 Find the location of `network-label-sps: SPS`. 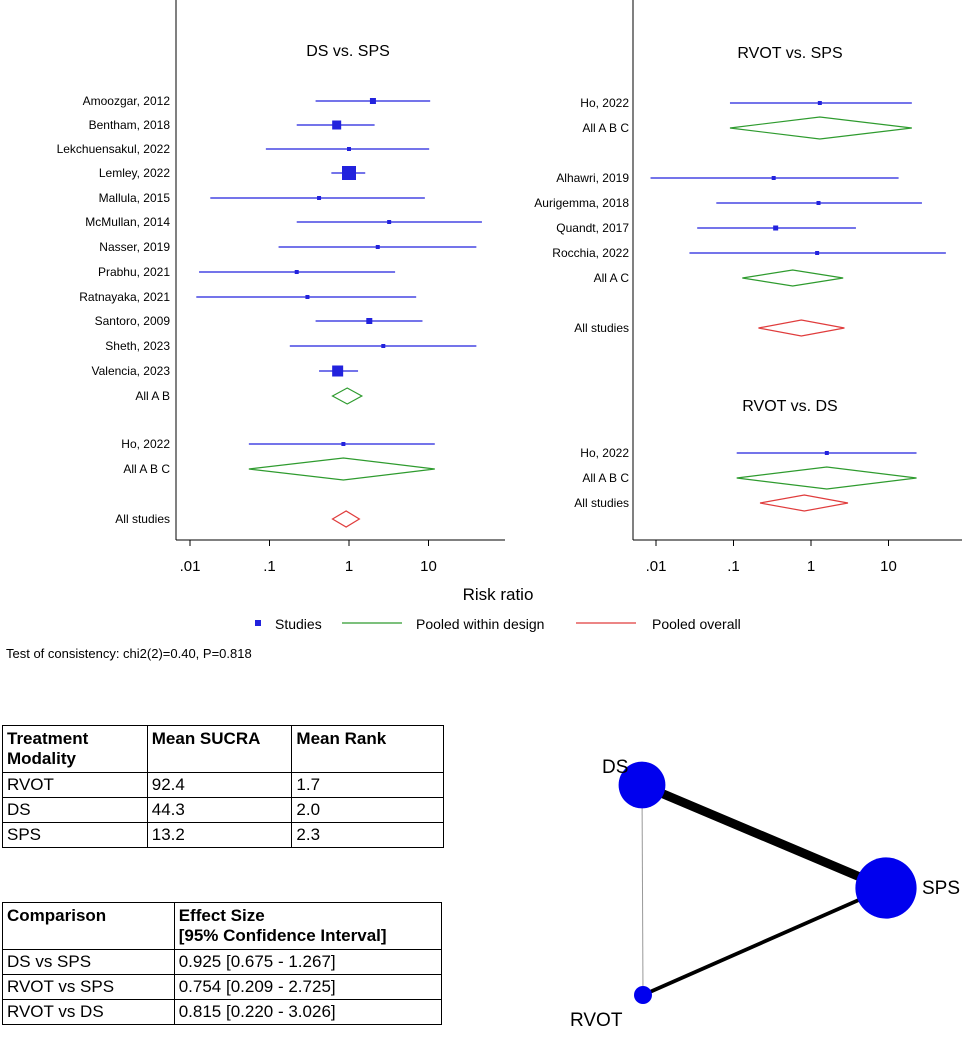

network-label-sps: SPS is located at coordinates (941, 888).